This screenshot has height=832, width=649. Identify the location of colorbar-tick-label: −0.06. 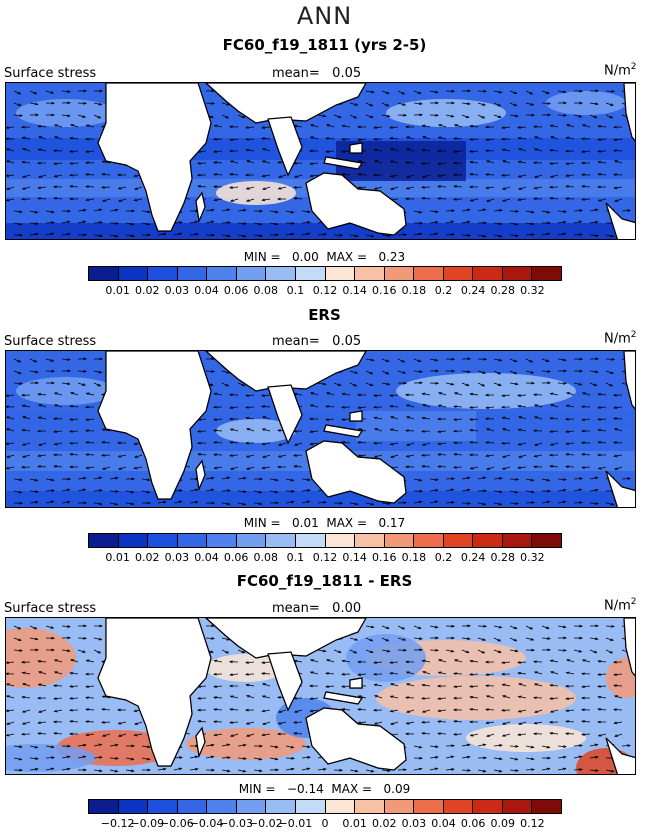
(177, 823).